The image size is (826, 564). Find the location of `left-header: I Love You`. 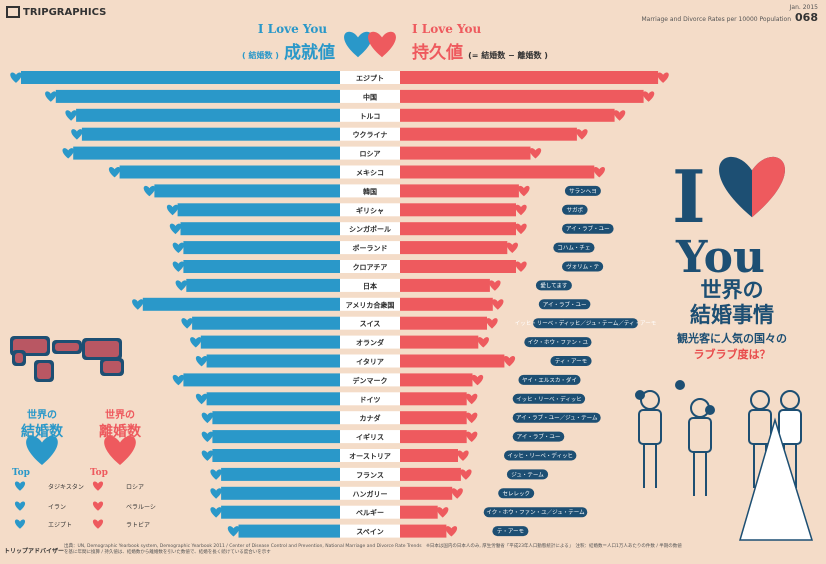

left-header: I Love You is located at coordinates (292, 29).